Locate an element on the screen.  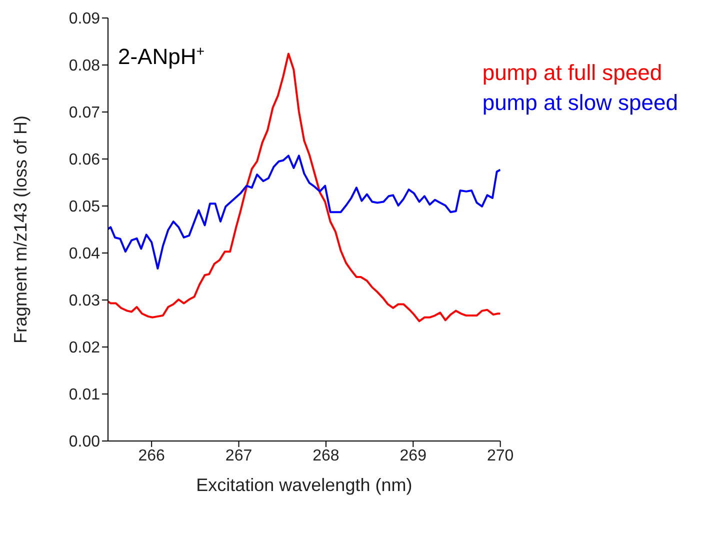
x-axis-title: Excitation wavelength (nm) is located at coordinates (304, 485).